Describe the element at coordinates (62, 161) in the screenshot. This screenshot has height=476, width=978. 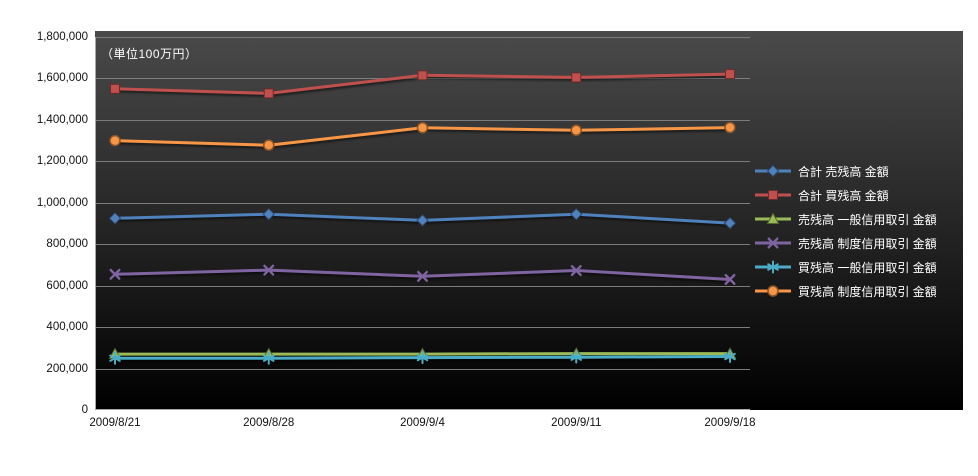
I see `y-tick-label: 1,200,000` at that location.